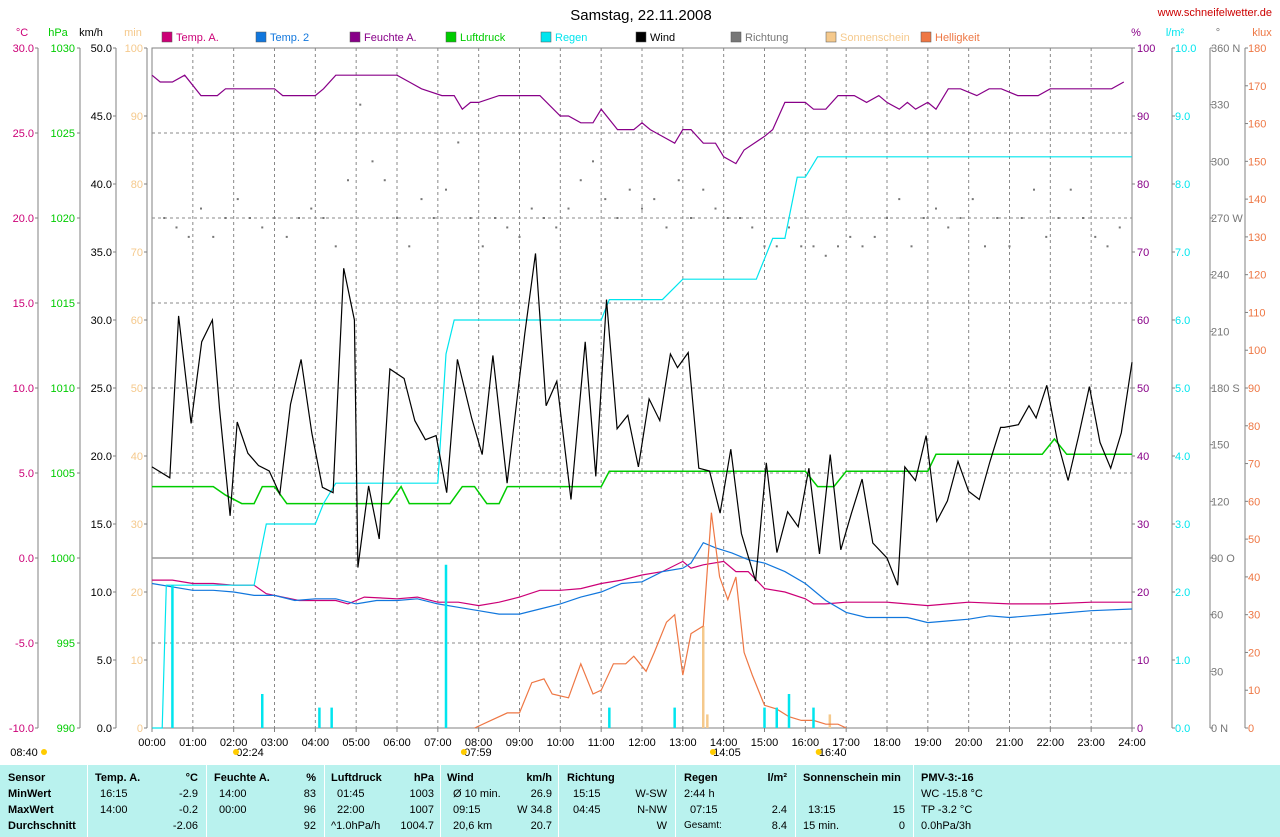 This screenshot has width=1280, height=837. What do you see at coordinates (587, 794) in the screenshot?
I see `stats-richtung-min-time: 15:15` at bounding box center [587, 794].